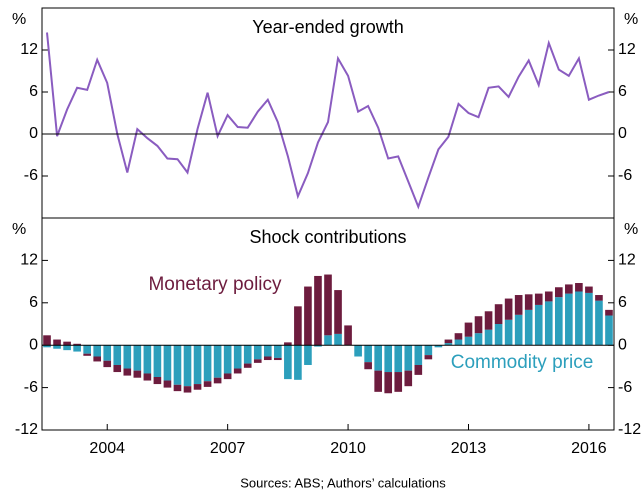  What do you see at coordinates (26, 429) in the screenshot?
I see `y-tick-label: -12` at bounding box center [26, 429].